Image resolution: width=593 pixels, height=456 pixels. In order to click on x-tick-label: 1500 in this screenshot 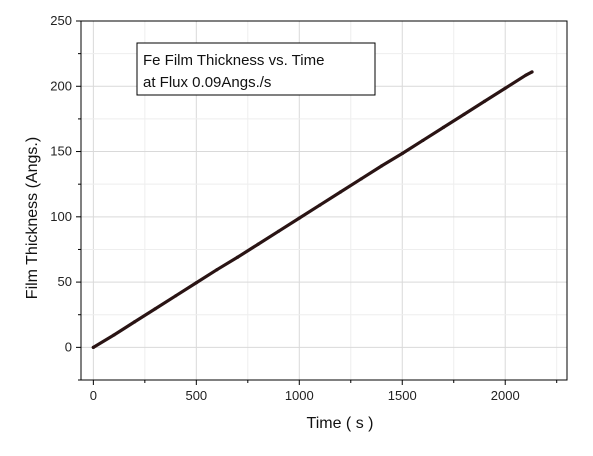, I will do `click(402, 395)`.